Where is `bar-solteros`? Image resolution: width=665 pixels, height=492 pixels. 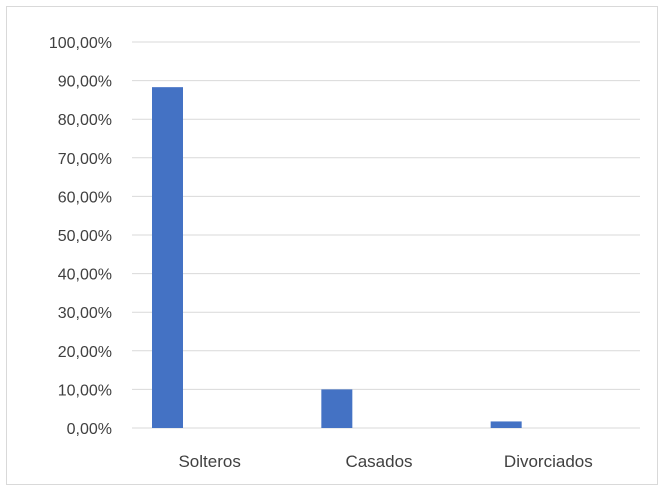 bar-solteros is located at coordinates (167, 258).